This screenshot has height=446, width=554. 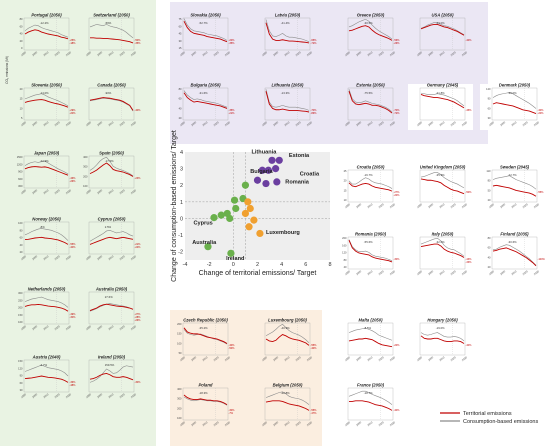 I want to click on scatter-y-tick: -2, so click(x=180, y=253).